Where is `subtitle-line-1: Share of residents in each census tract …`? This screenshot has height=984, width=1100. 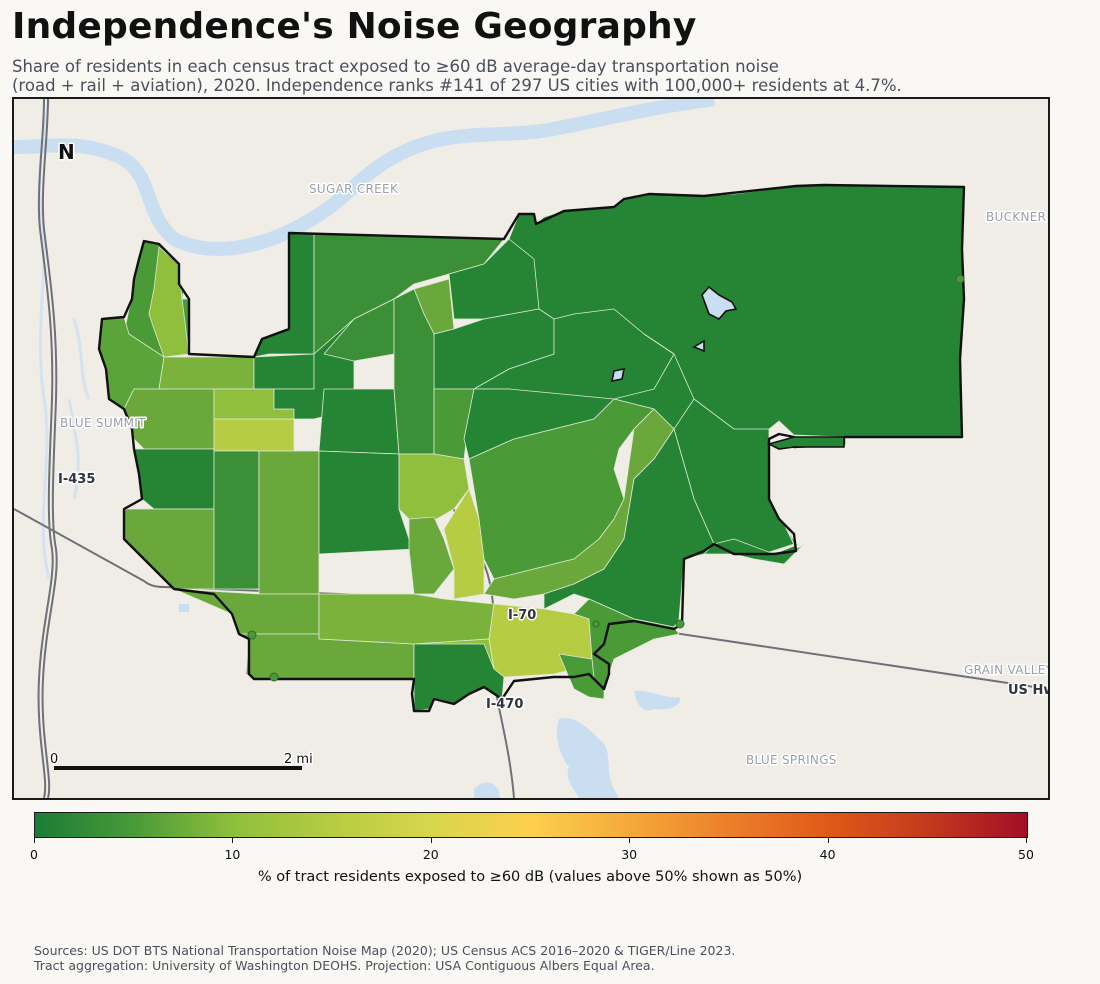
subtitle-line-1: Share of residents in each census tract … is located at coordinates (395, 66).